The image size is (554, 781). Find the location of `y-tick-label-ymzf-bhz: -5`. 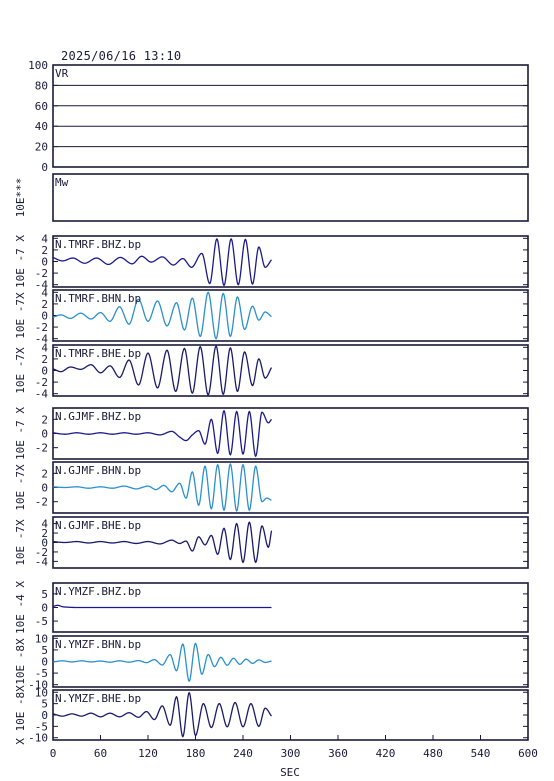

y-tick-label-ymzf-bhz: -5 is located at coordinates (41, 621).